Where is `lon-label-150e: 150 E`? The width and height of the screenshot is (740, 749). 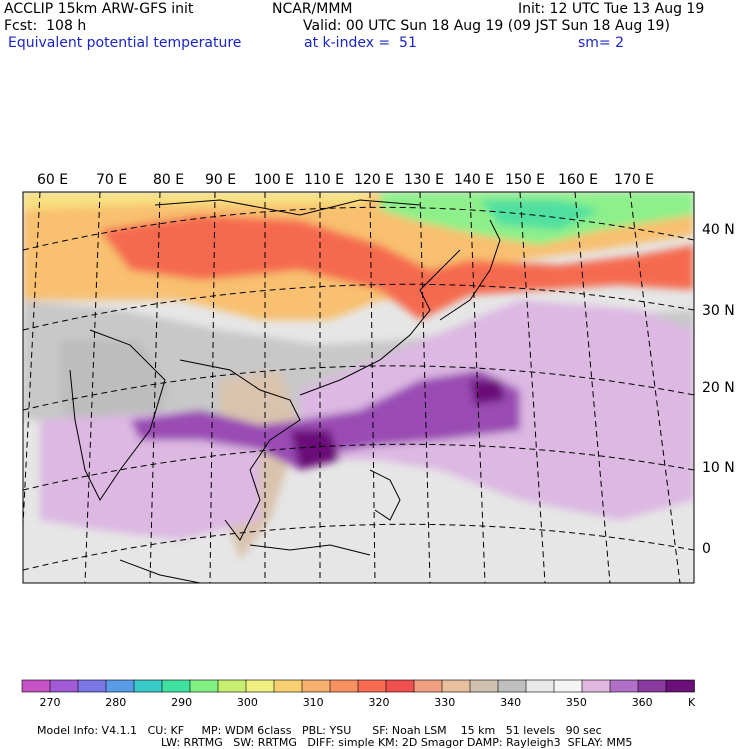 lon-label-150e: 150 E is located at coordinates (525, 180).